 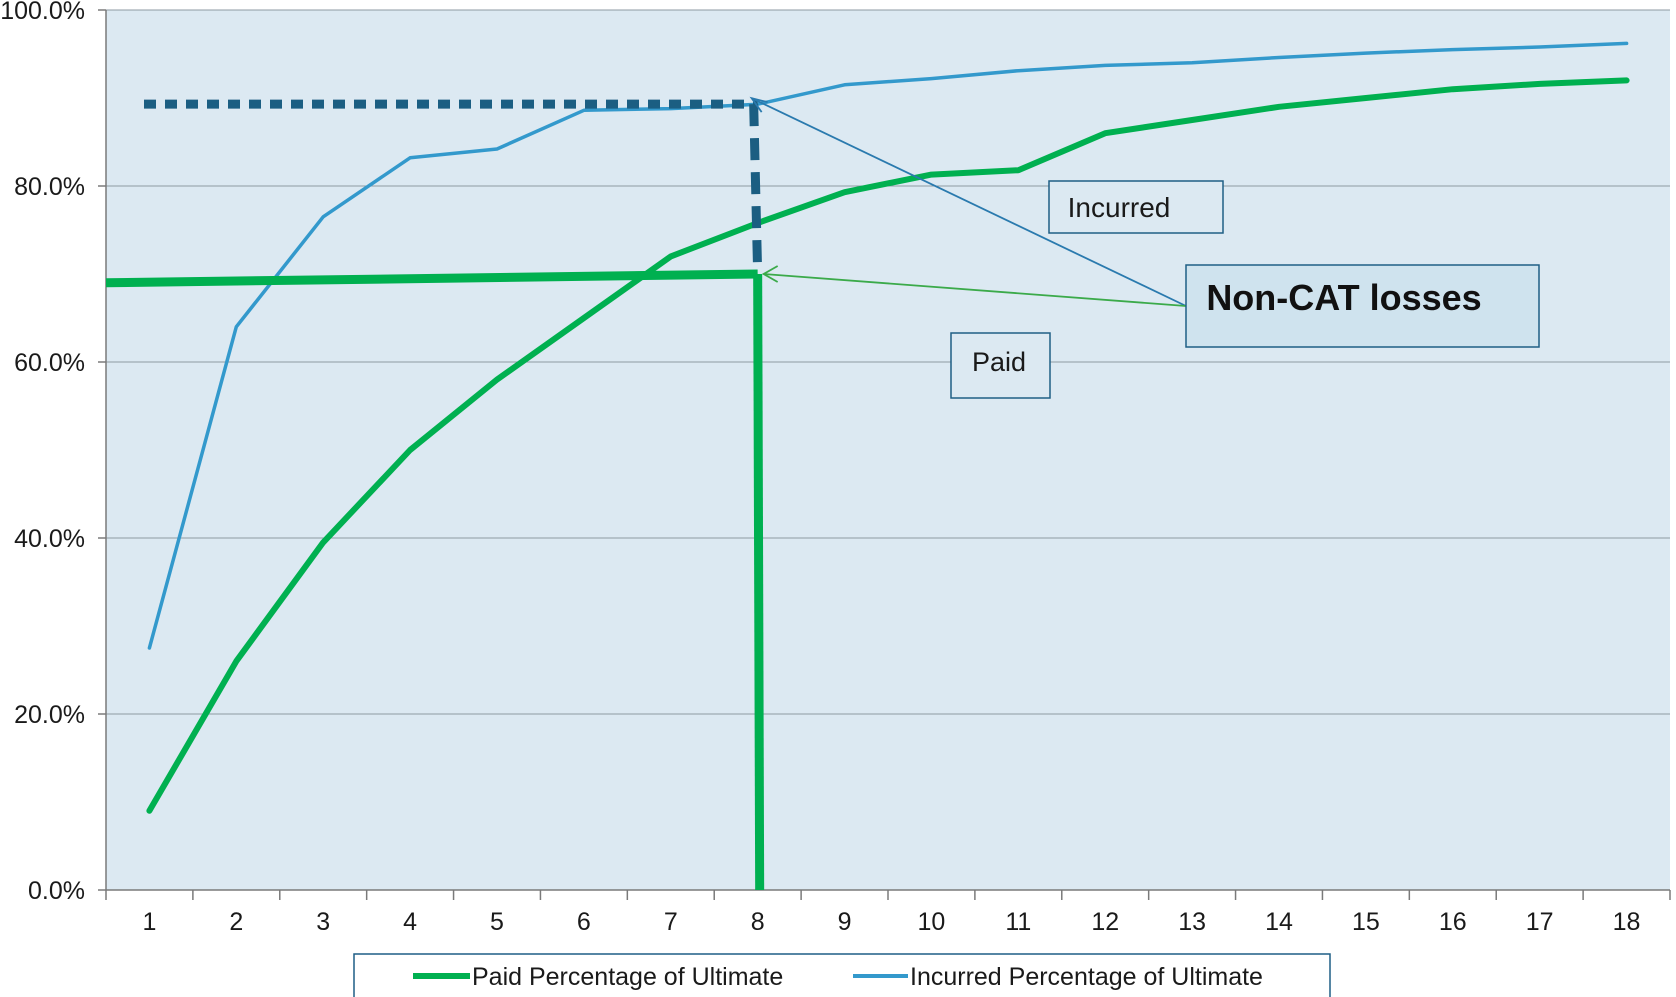 I want to click on y-tick-label: 100.0%, so click(x=42, y=12).